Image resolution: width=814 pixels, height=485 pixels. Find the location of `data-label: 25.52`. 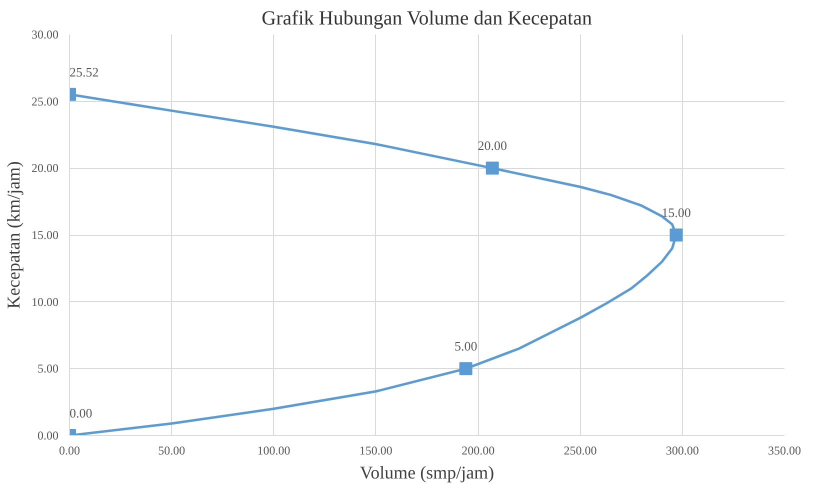

data-label: 25.52 is located at coordinates (84, 72).